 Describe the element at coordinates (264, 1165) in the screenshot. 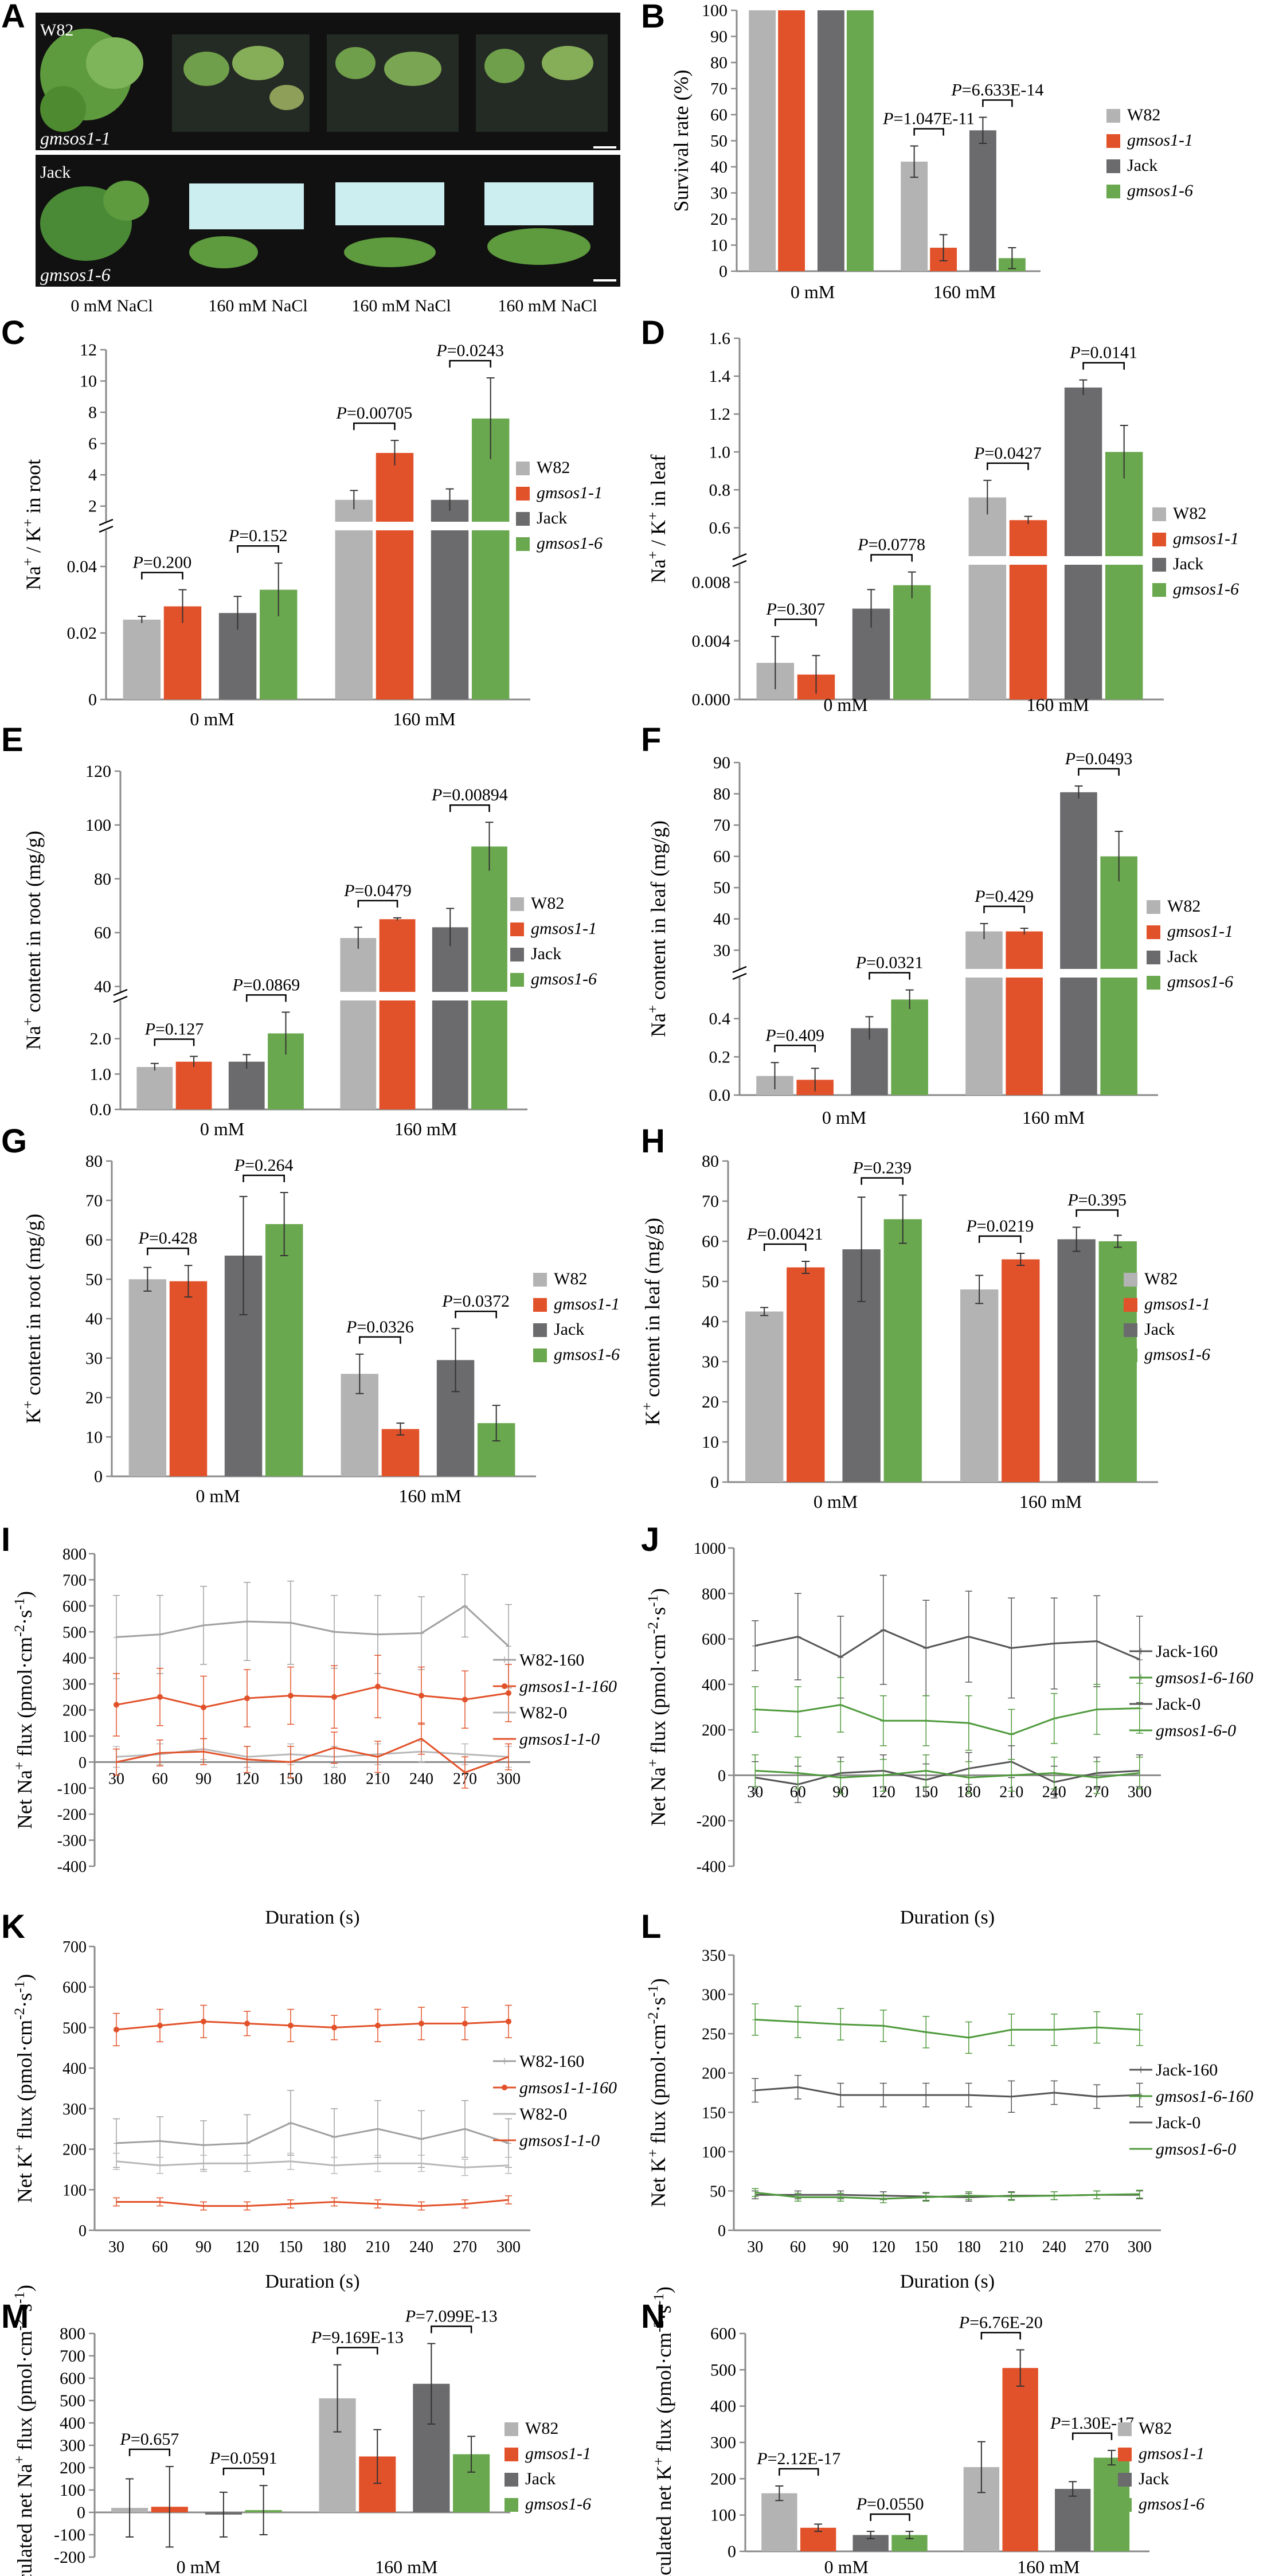

I see `pvalue-label: P=0.264` at that location.